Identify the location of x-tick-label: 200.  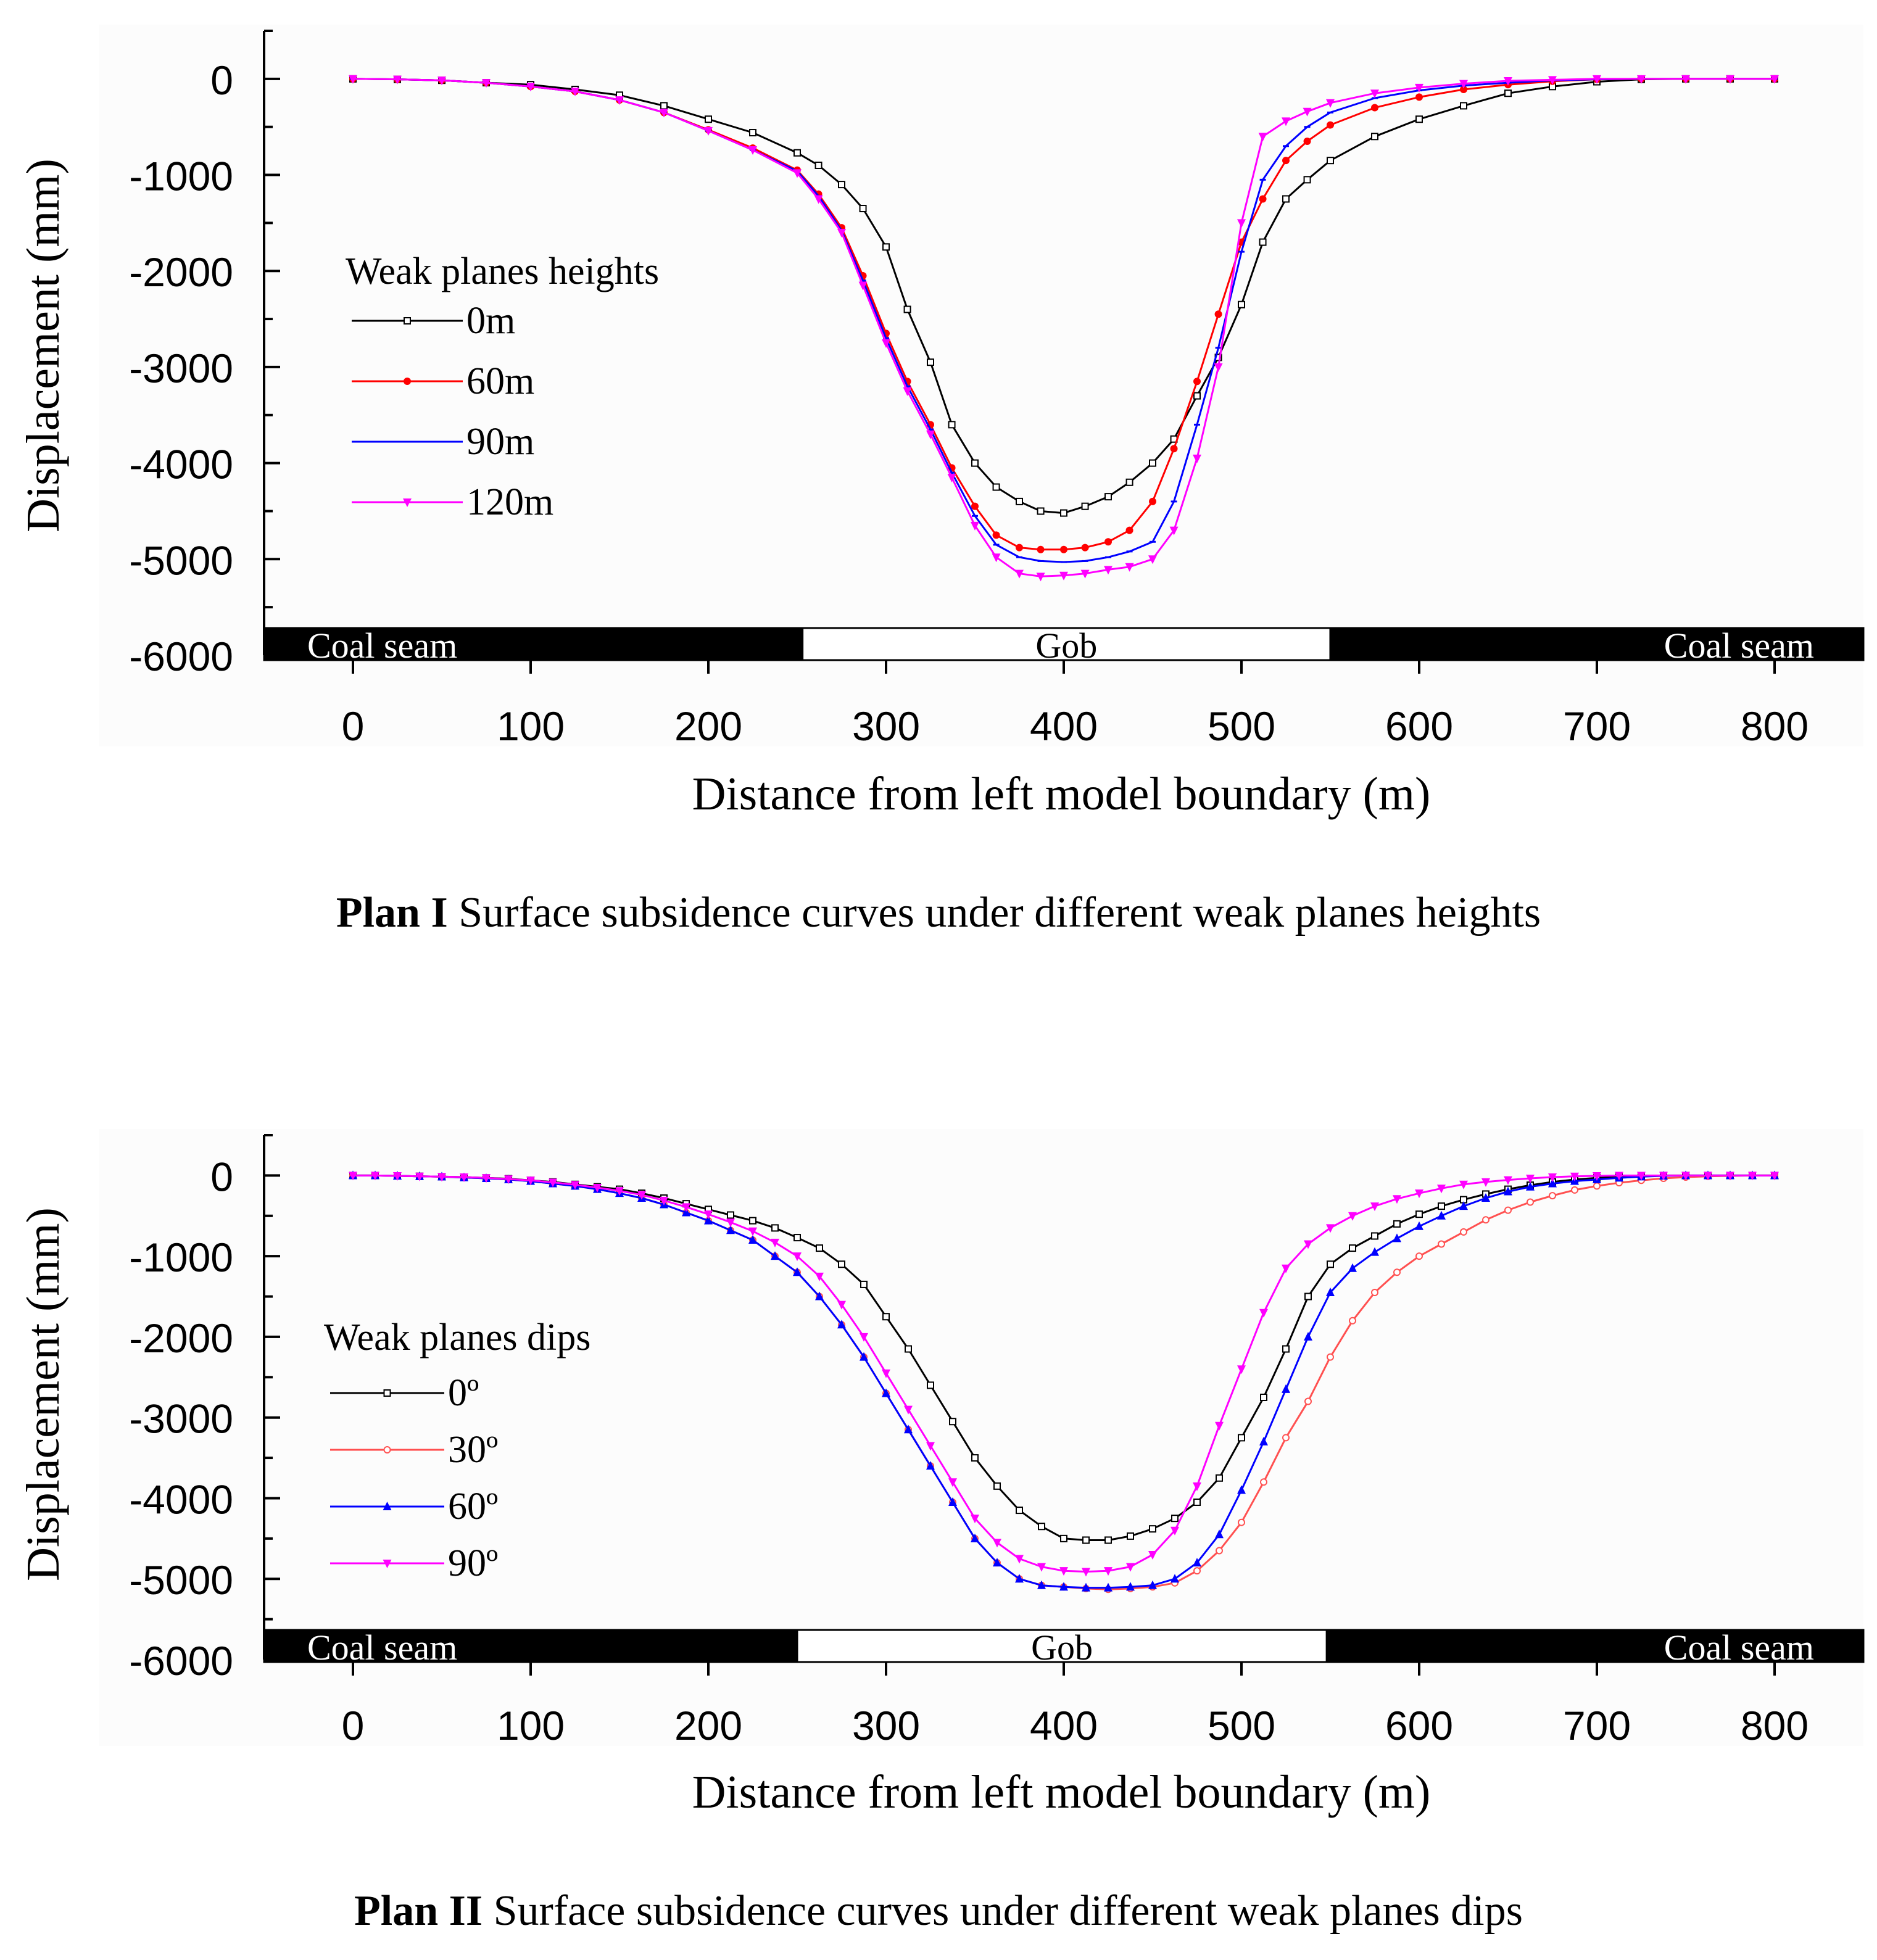
(708, 1725).